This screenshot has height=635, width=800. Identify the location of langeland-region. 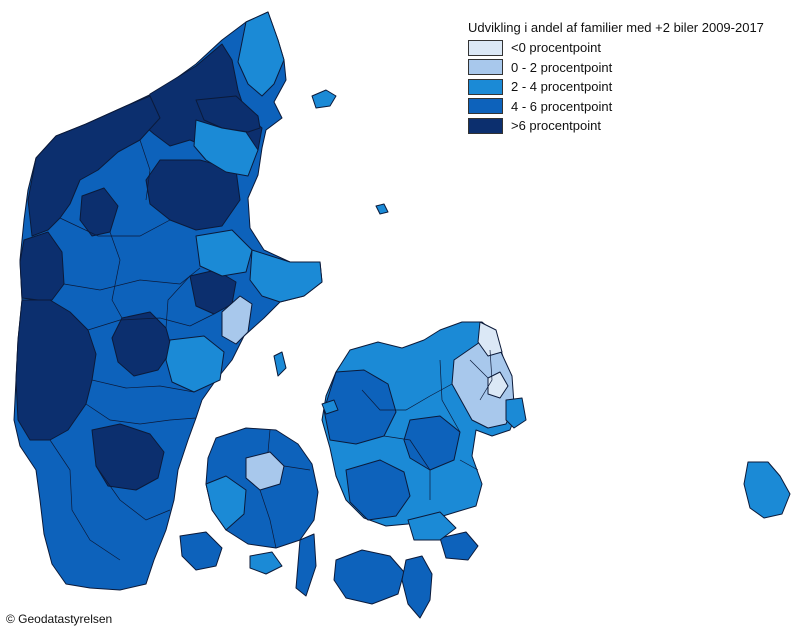
(306, 565).